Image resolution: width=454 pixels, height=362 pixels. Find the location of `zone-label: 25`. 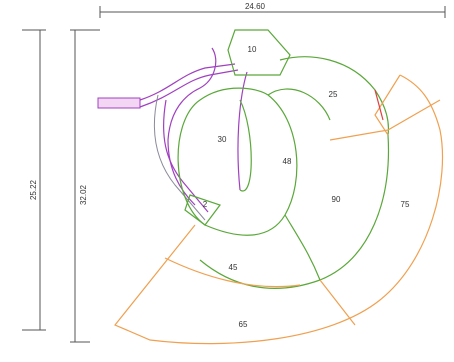

zone-label: 25 is located at coordinates (333, 94).